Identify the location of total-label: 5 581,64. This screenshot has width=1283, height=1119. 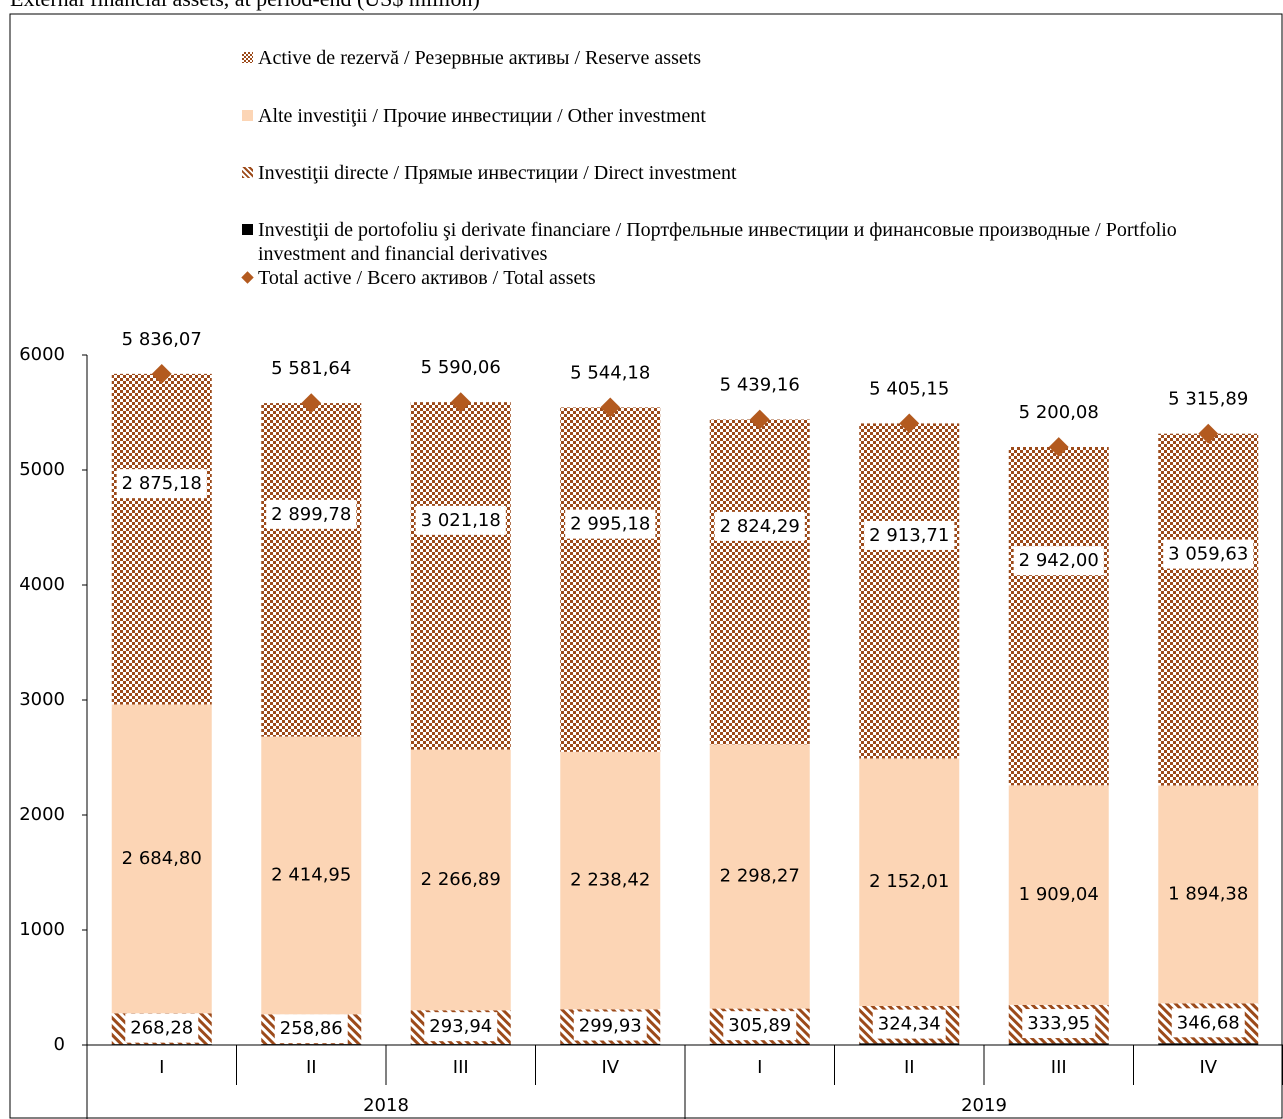
(311, 368).